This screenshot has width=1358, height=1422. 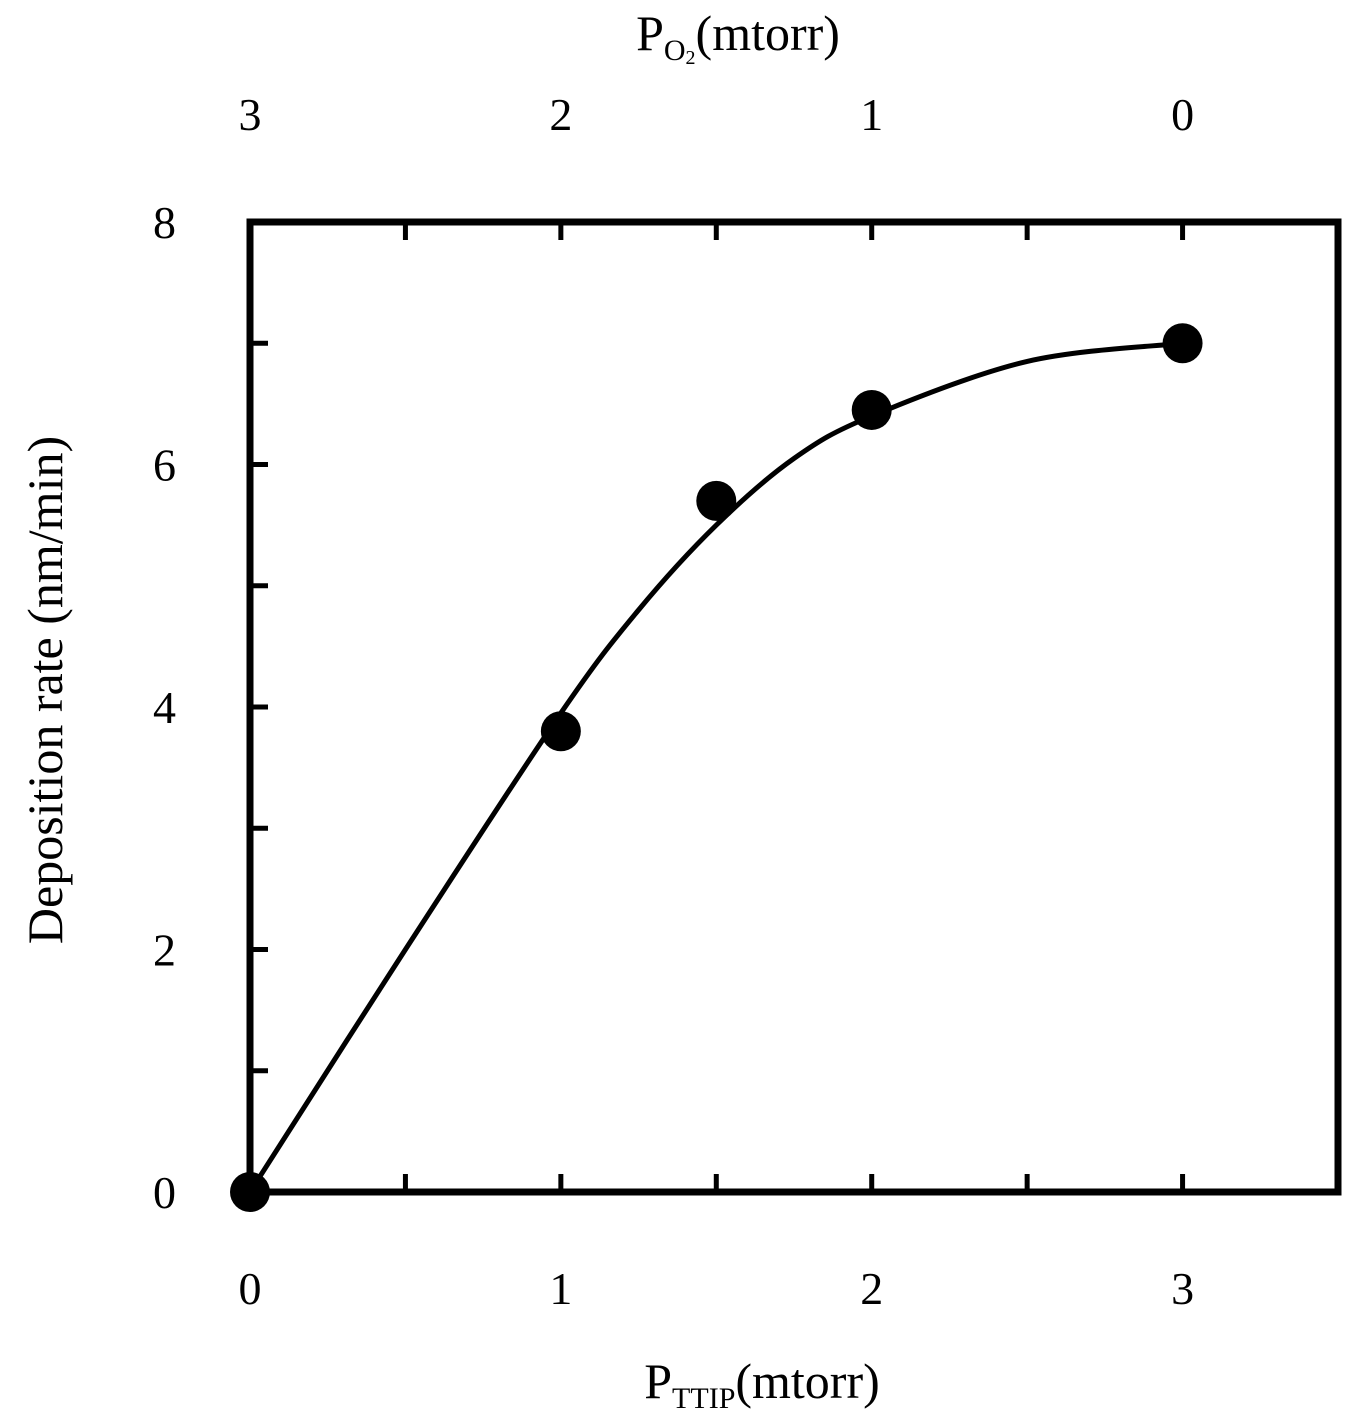 What do you see at coordinates (45, 690) in the screenshot?
I see `y-axis-title: Deposition rate (nm/min)` at bounding box center [45, 690].